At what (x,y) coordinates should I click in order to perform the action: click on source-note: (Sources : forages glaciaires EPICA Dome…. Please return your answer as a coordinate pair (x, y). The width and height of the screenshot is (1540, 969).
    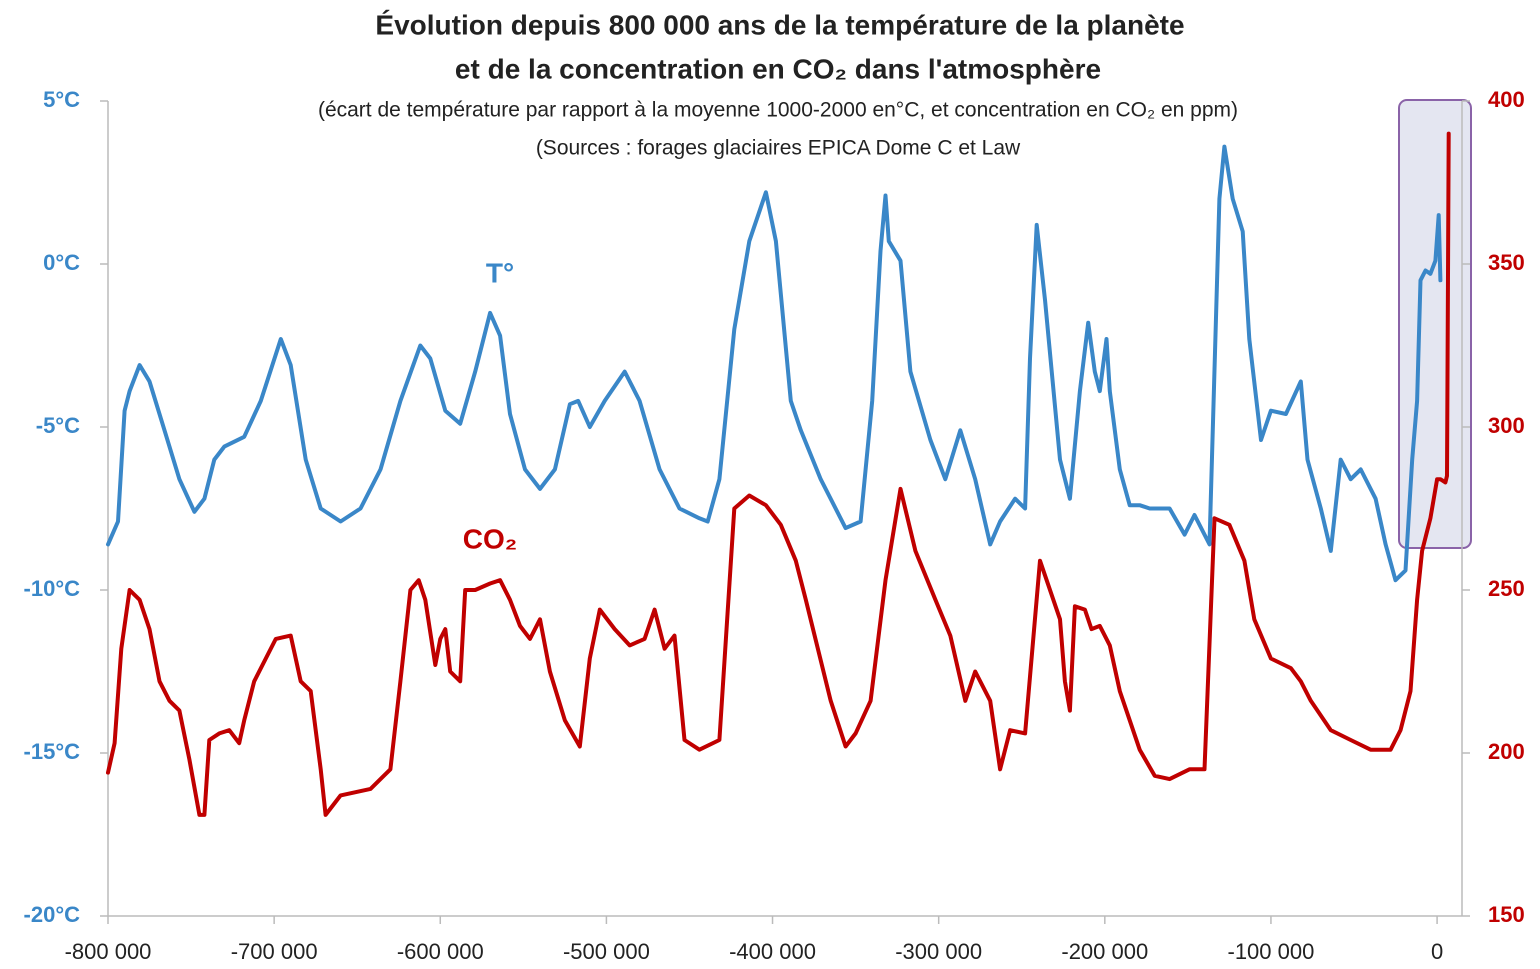
    Looking at the image, I should click on (778, 148).